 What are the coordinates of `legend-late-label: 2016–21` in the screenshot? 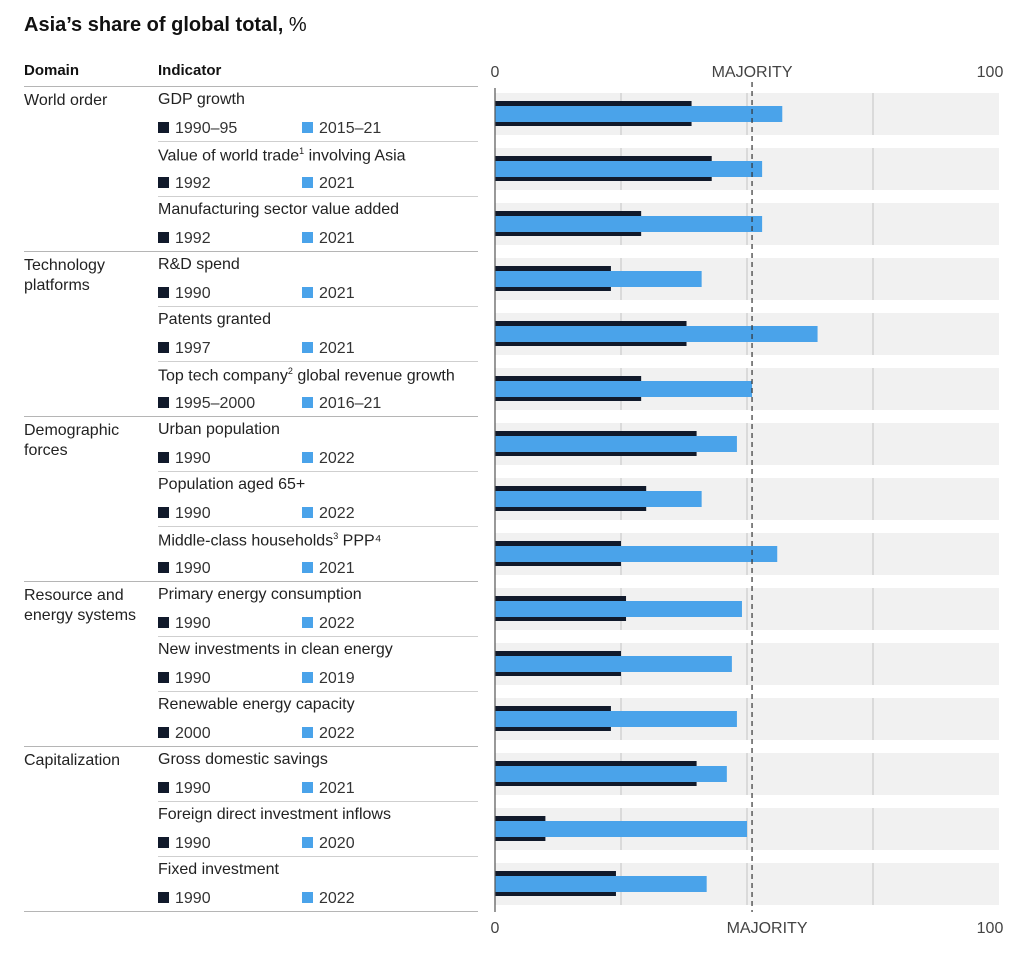 It's located at (350, 403).